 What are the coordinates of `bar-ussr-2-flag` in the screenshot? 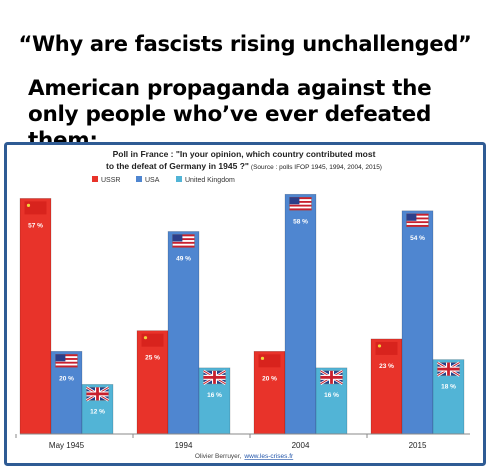 It's located at (269, 361).